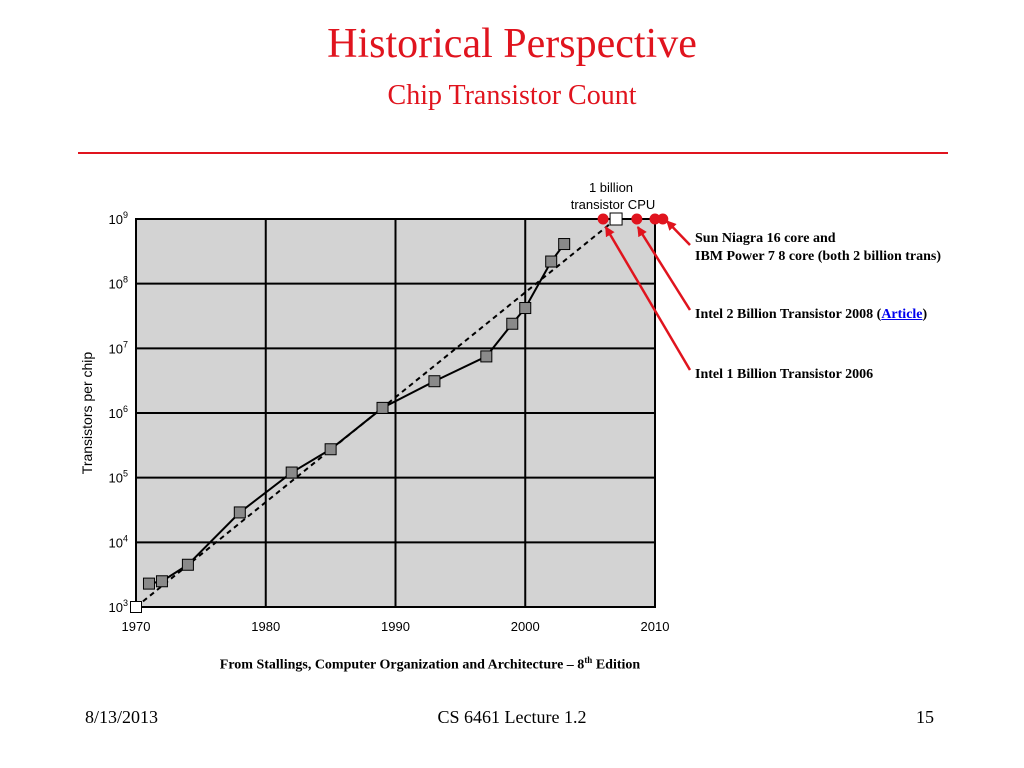 This screenshot has height=768, width=1024. I want to click on data-point-1985, so click(330, 449).